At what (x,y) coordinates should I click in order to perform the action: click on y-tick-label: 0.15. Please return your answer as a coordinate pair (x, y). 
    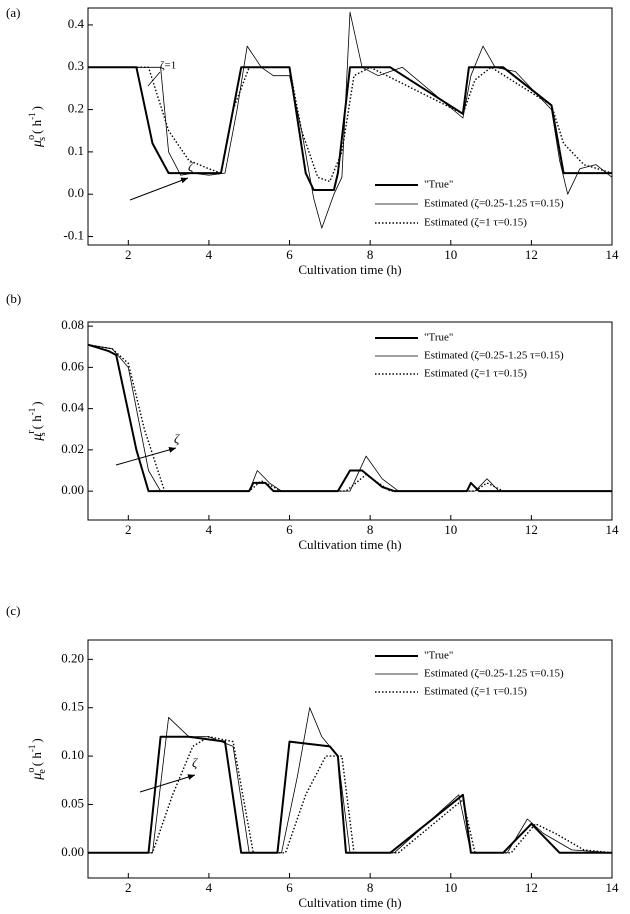
    Looking at the image, I should click on (72, 706).